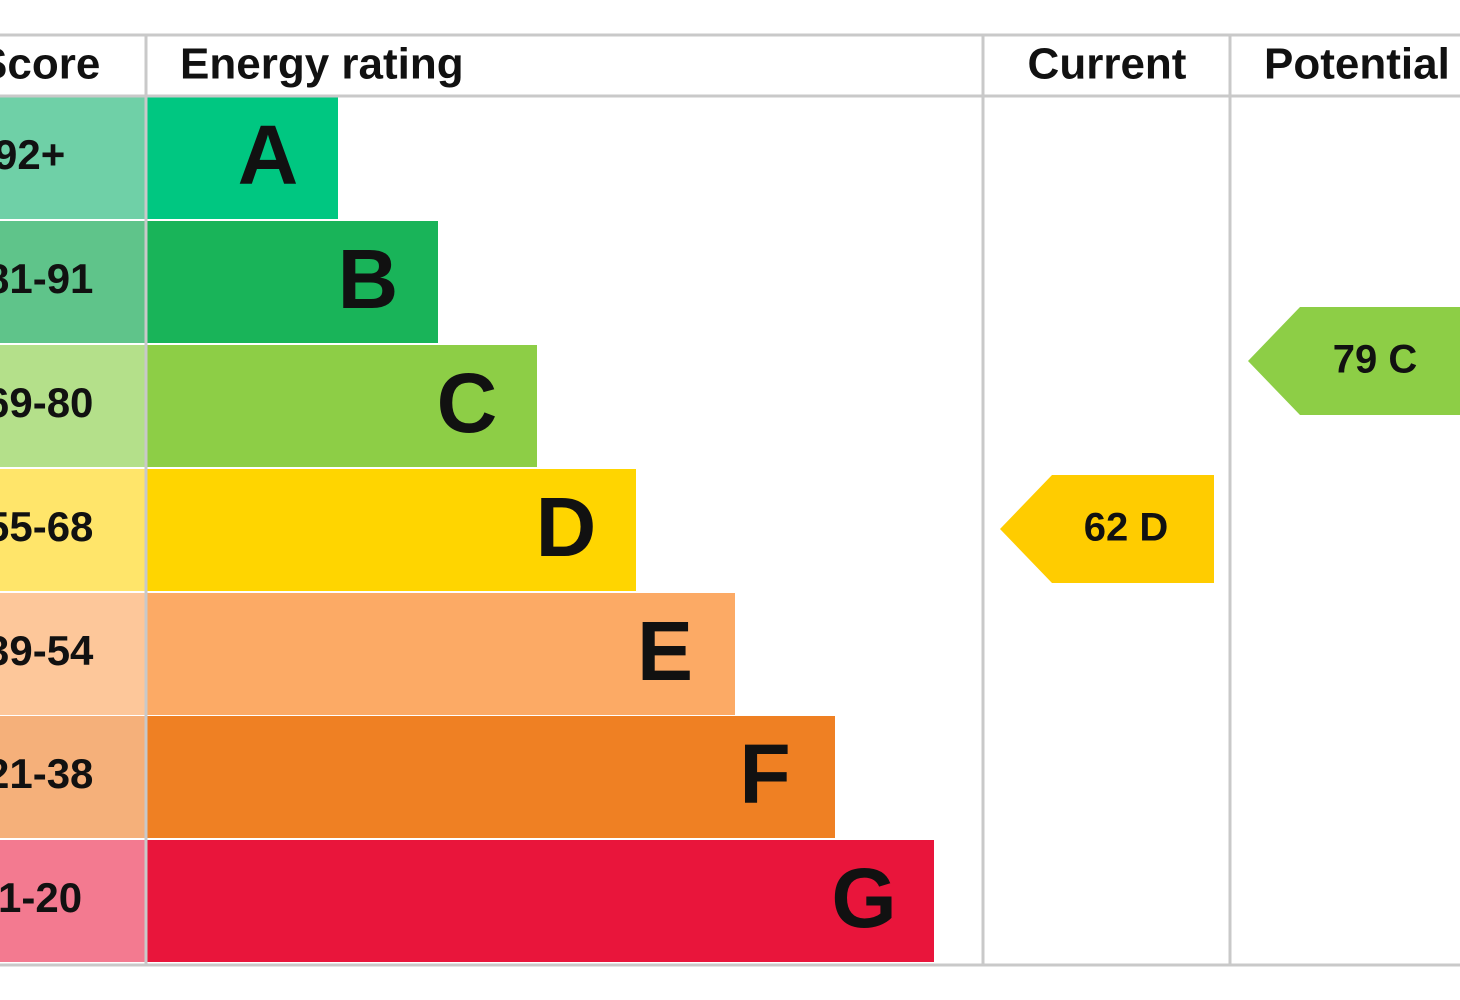  Describe the element at coordinates (41, 897) in the screenshot. I see `score-range: 1-20` at that location.